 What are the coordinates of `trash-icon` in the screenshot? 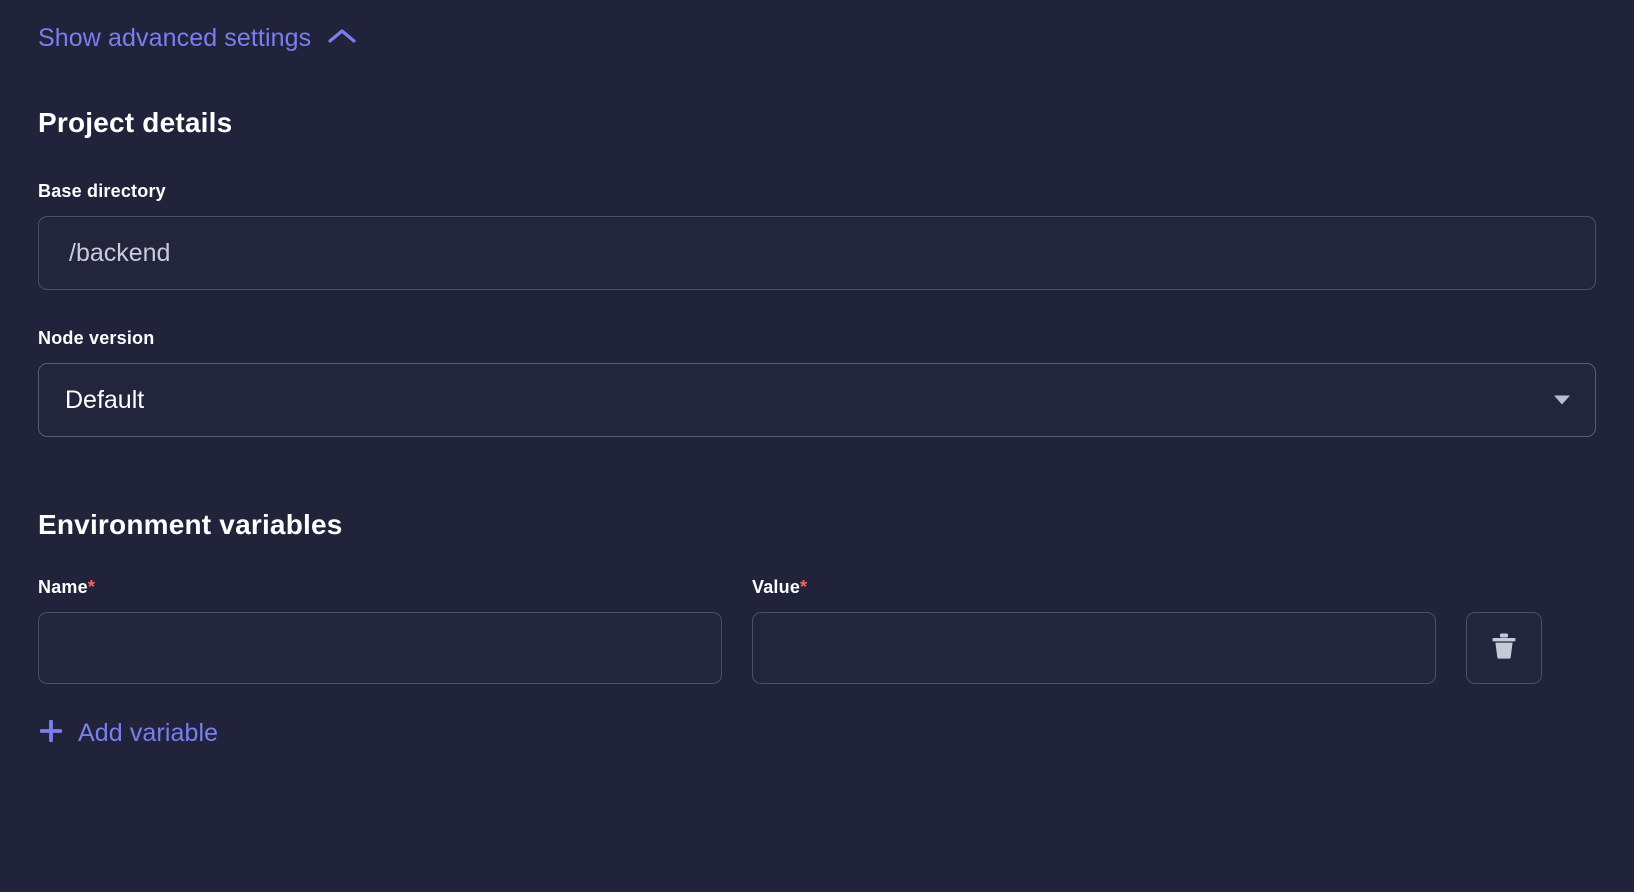 It's located at (1504, 648).